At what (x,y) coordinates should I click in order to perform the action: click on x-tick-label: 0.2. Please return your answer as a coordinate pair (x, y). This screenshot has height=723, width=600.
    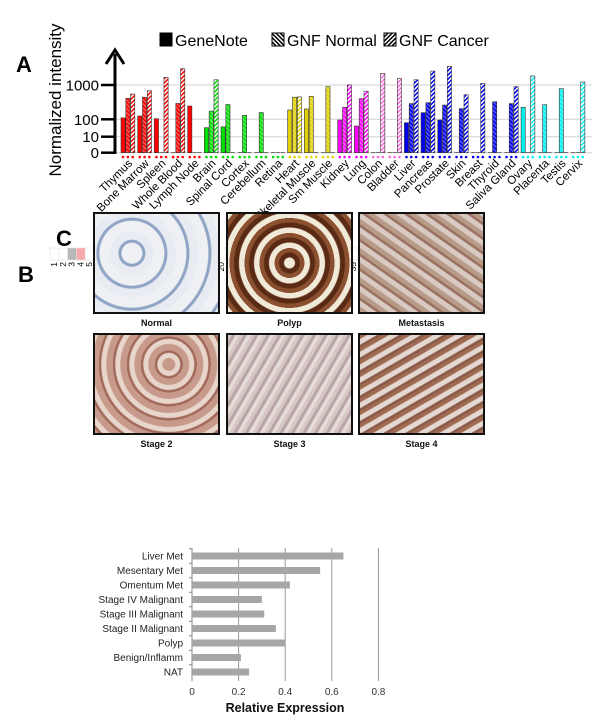
    Looking at the image, I should click on (239, 692).